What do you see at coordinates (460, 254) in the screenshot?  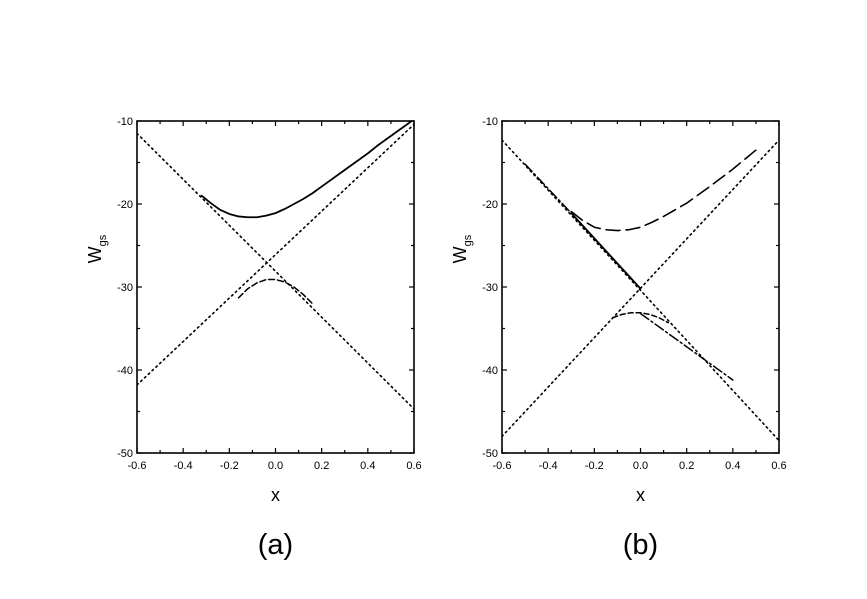 I see `panel-b-y-axis-label-main: W` at bounding box center [460, 254].